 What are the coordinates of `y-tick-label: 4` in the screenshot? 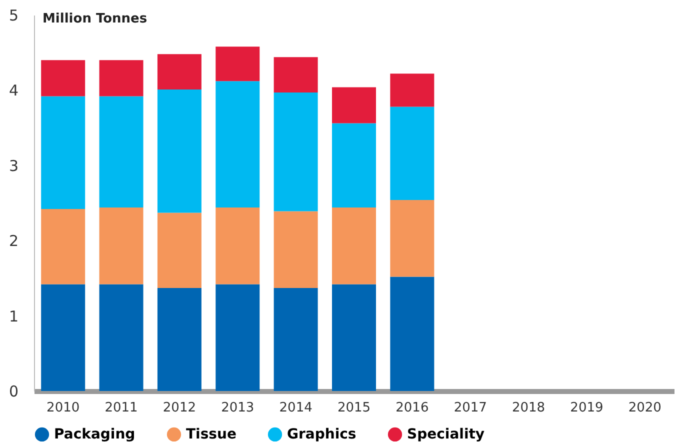 It's located at (13, 91).